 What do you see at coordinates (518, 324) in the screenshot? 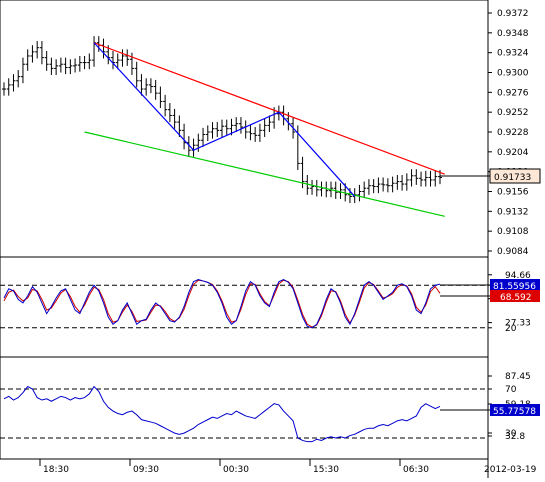
I see `stochastic-tick-label: 27.33` at bounding box center [518, 324].